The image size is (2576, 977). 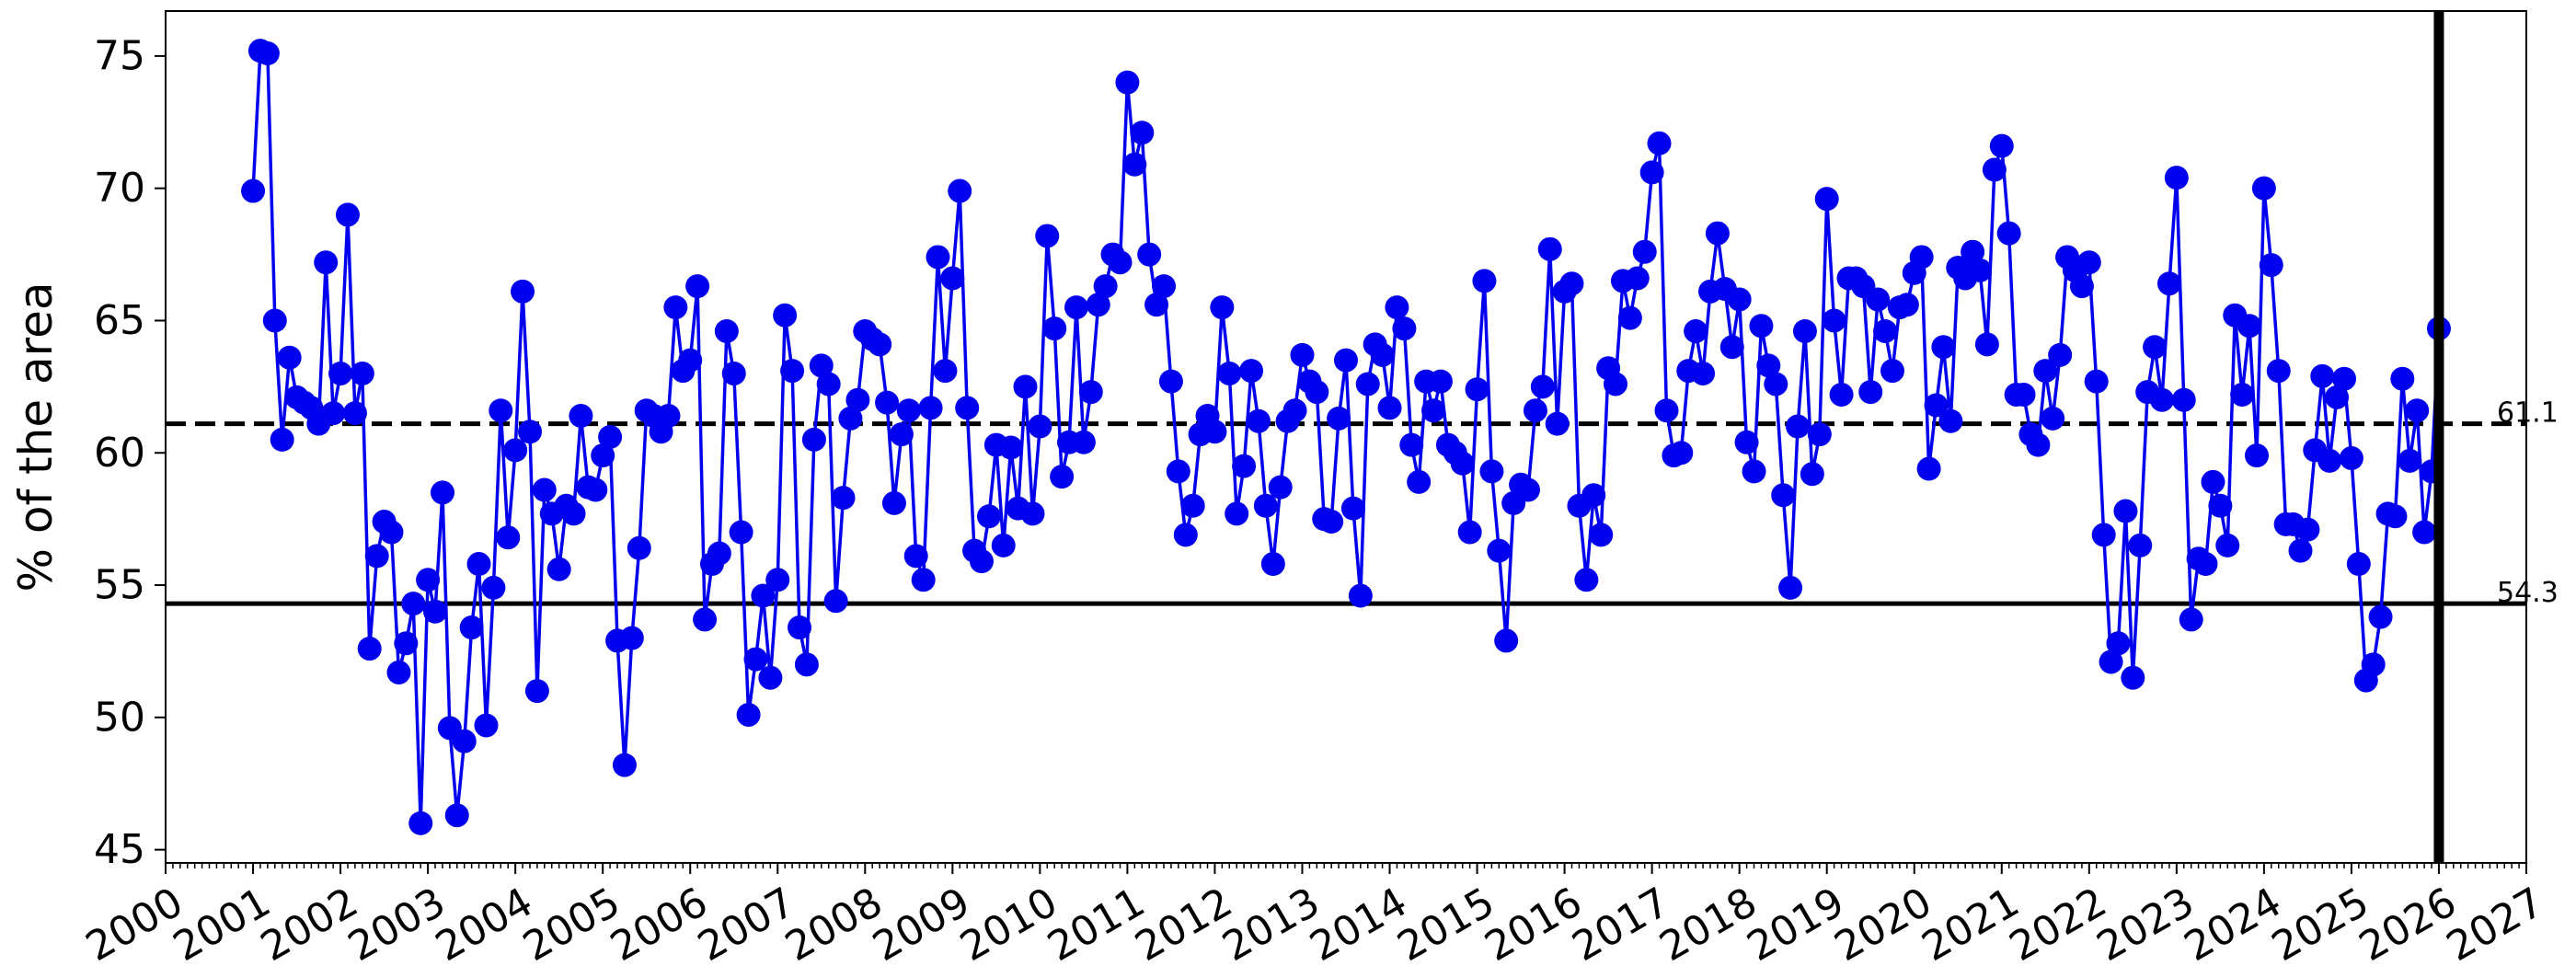 I want to click on y-tick-label: 75, so click(x=120, y=55).